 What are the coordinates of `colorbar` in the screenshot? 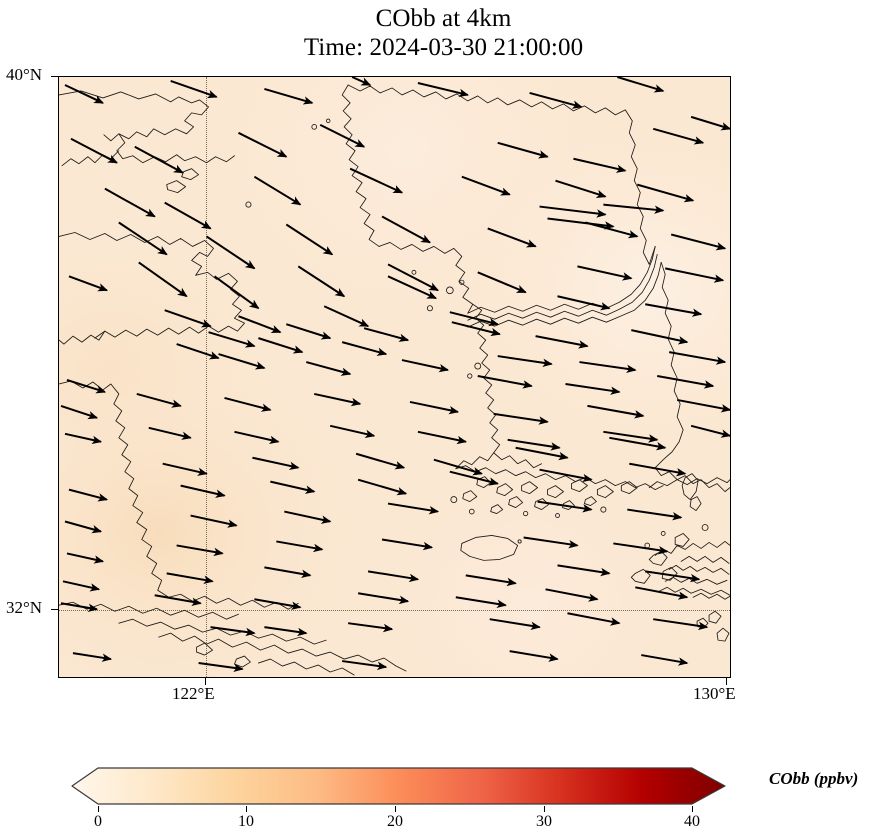 It's located at (398, 786).